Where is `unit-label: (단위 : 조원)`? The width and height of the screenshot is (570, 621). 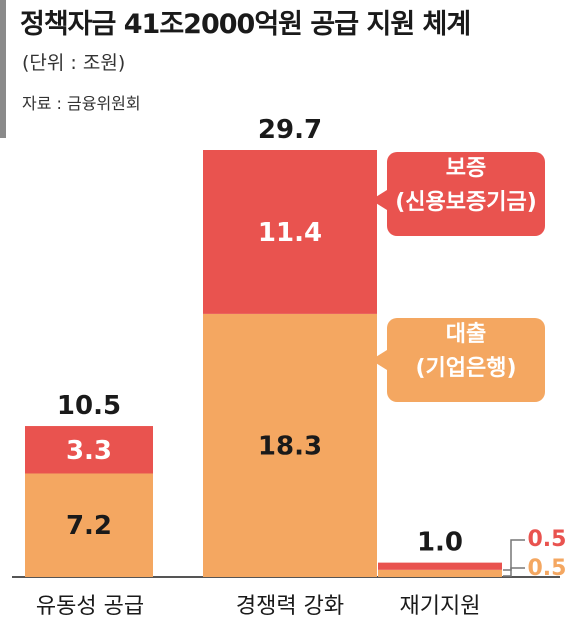 unit-label: (단위 : 조원) is located at coordinates (74, 63).